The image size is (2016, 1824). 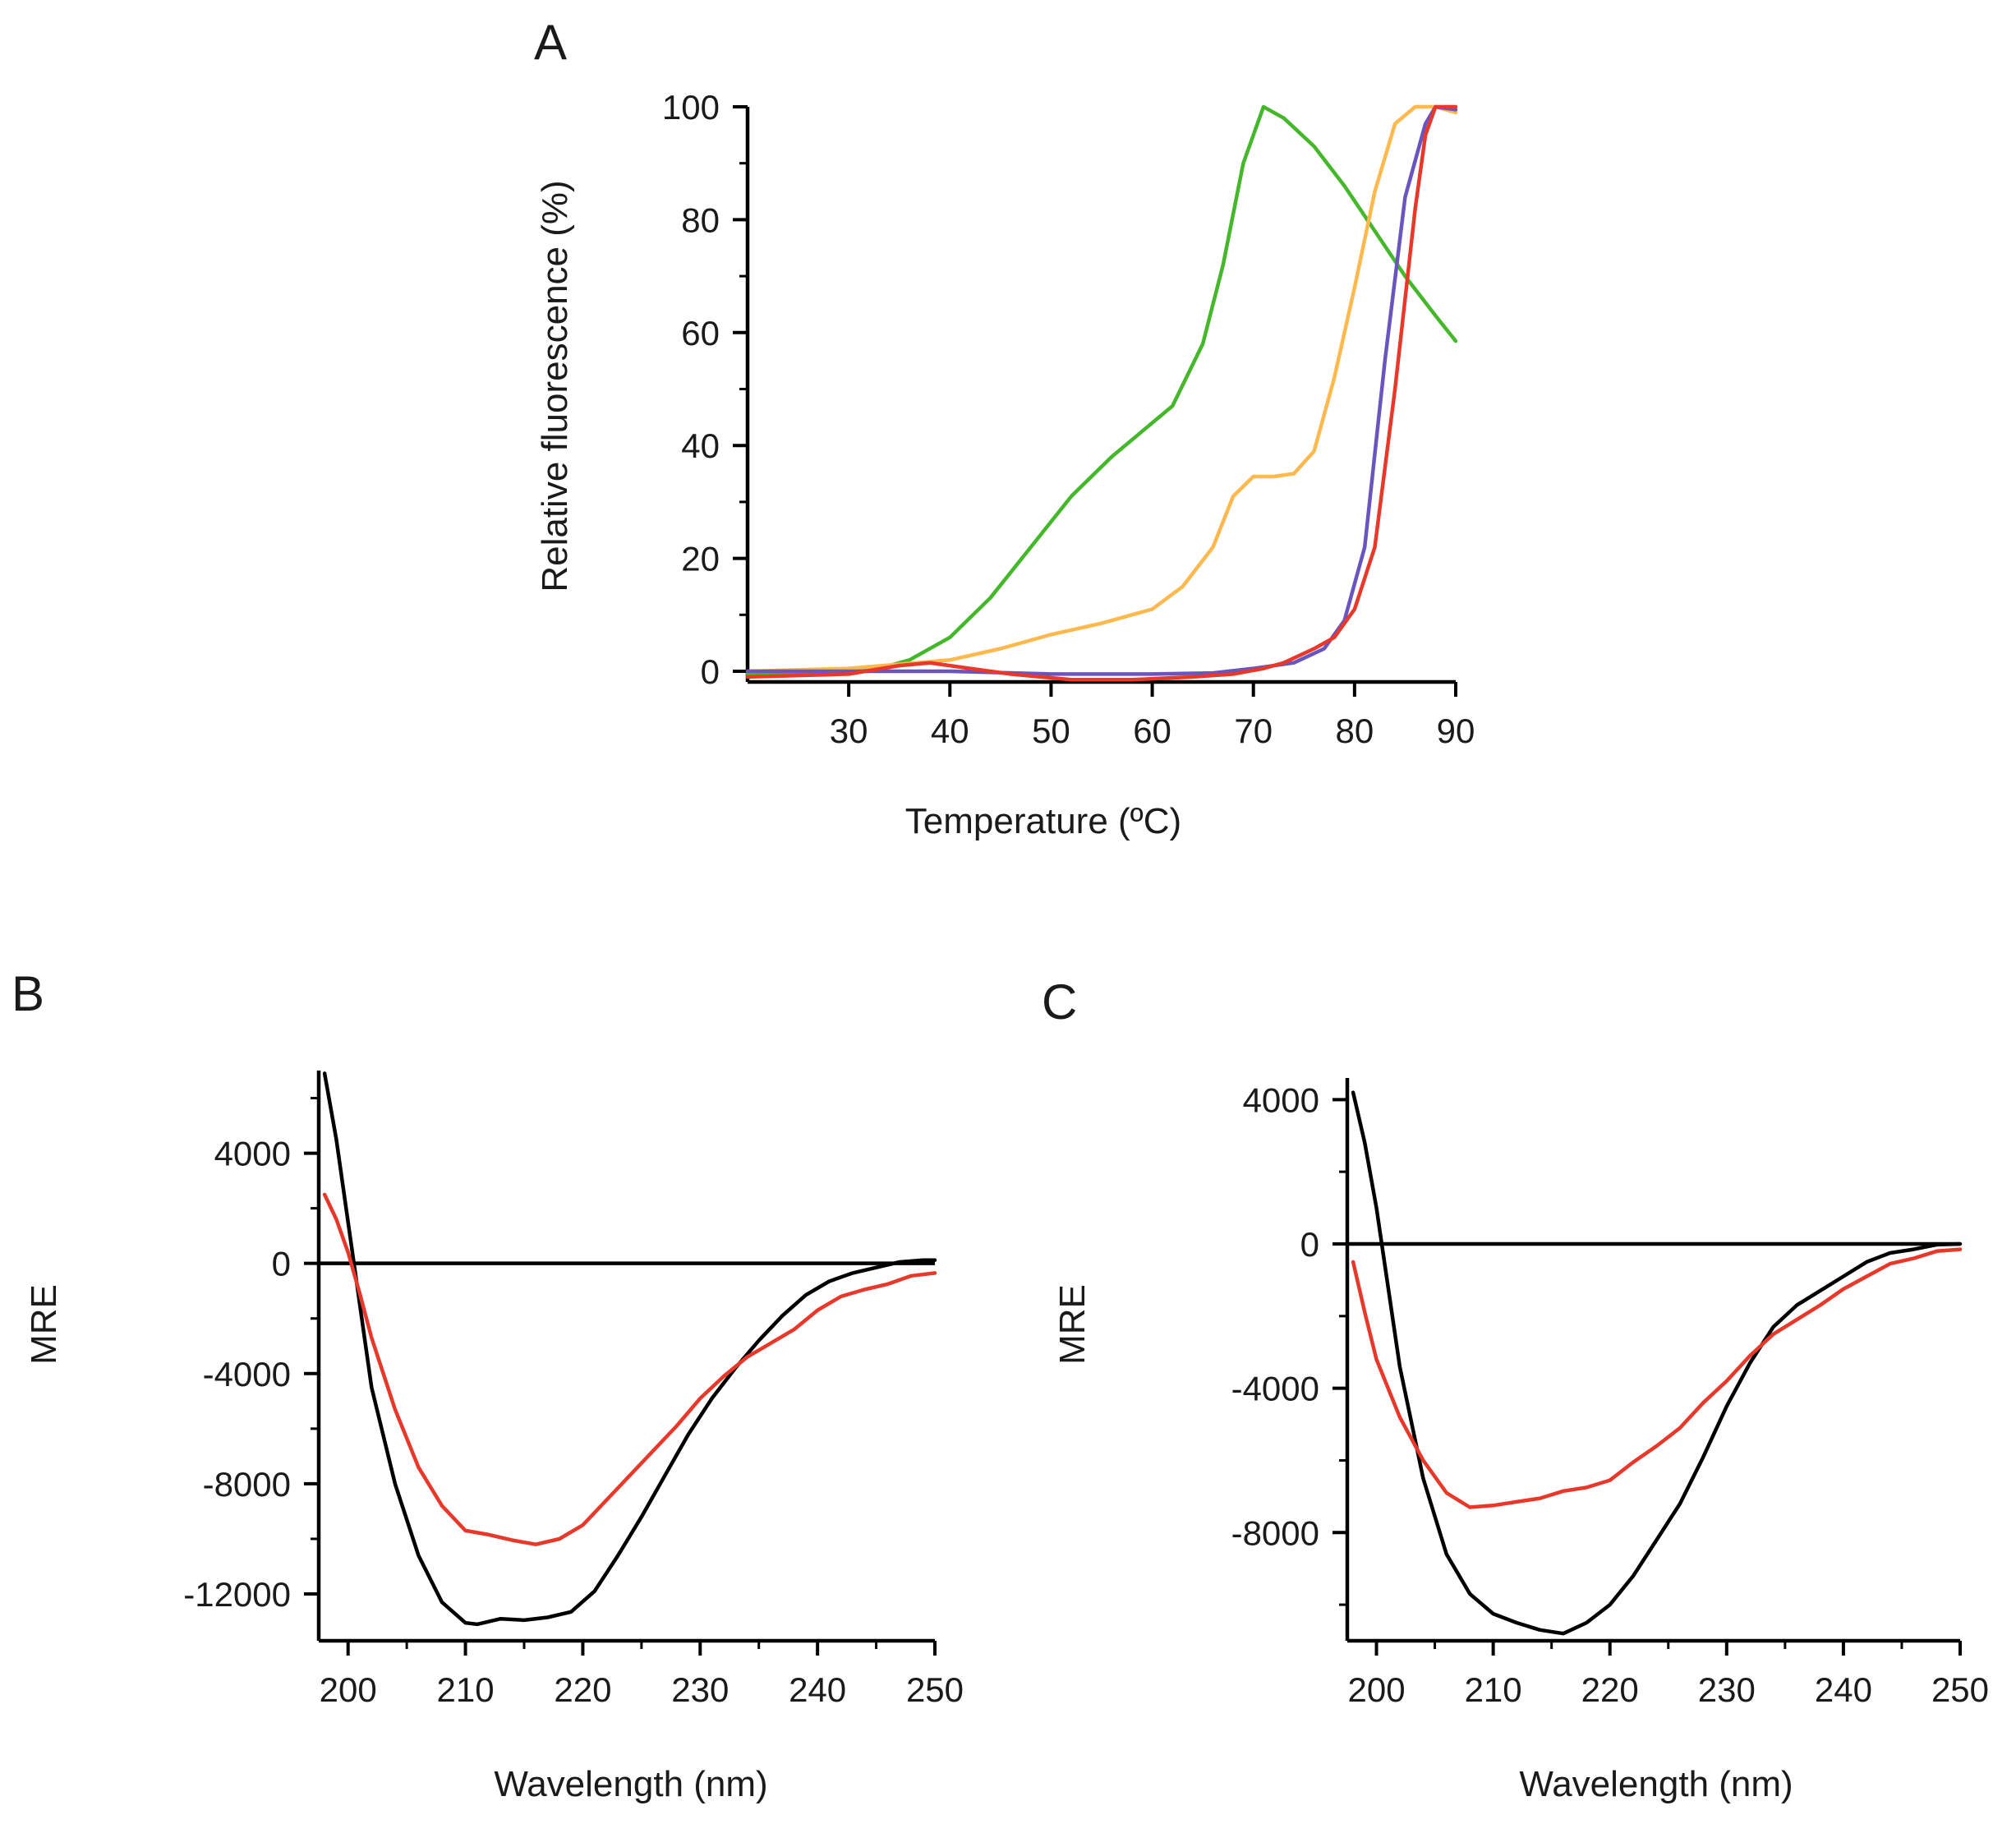 I want to click on panel-a-x-tick-label: 80, so click(x=1354, y=731).